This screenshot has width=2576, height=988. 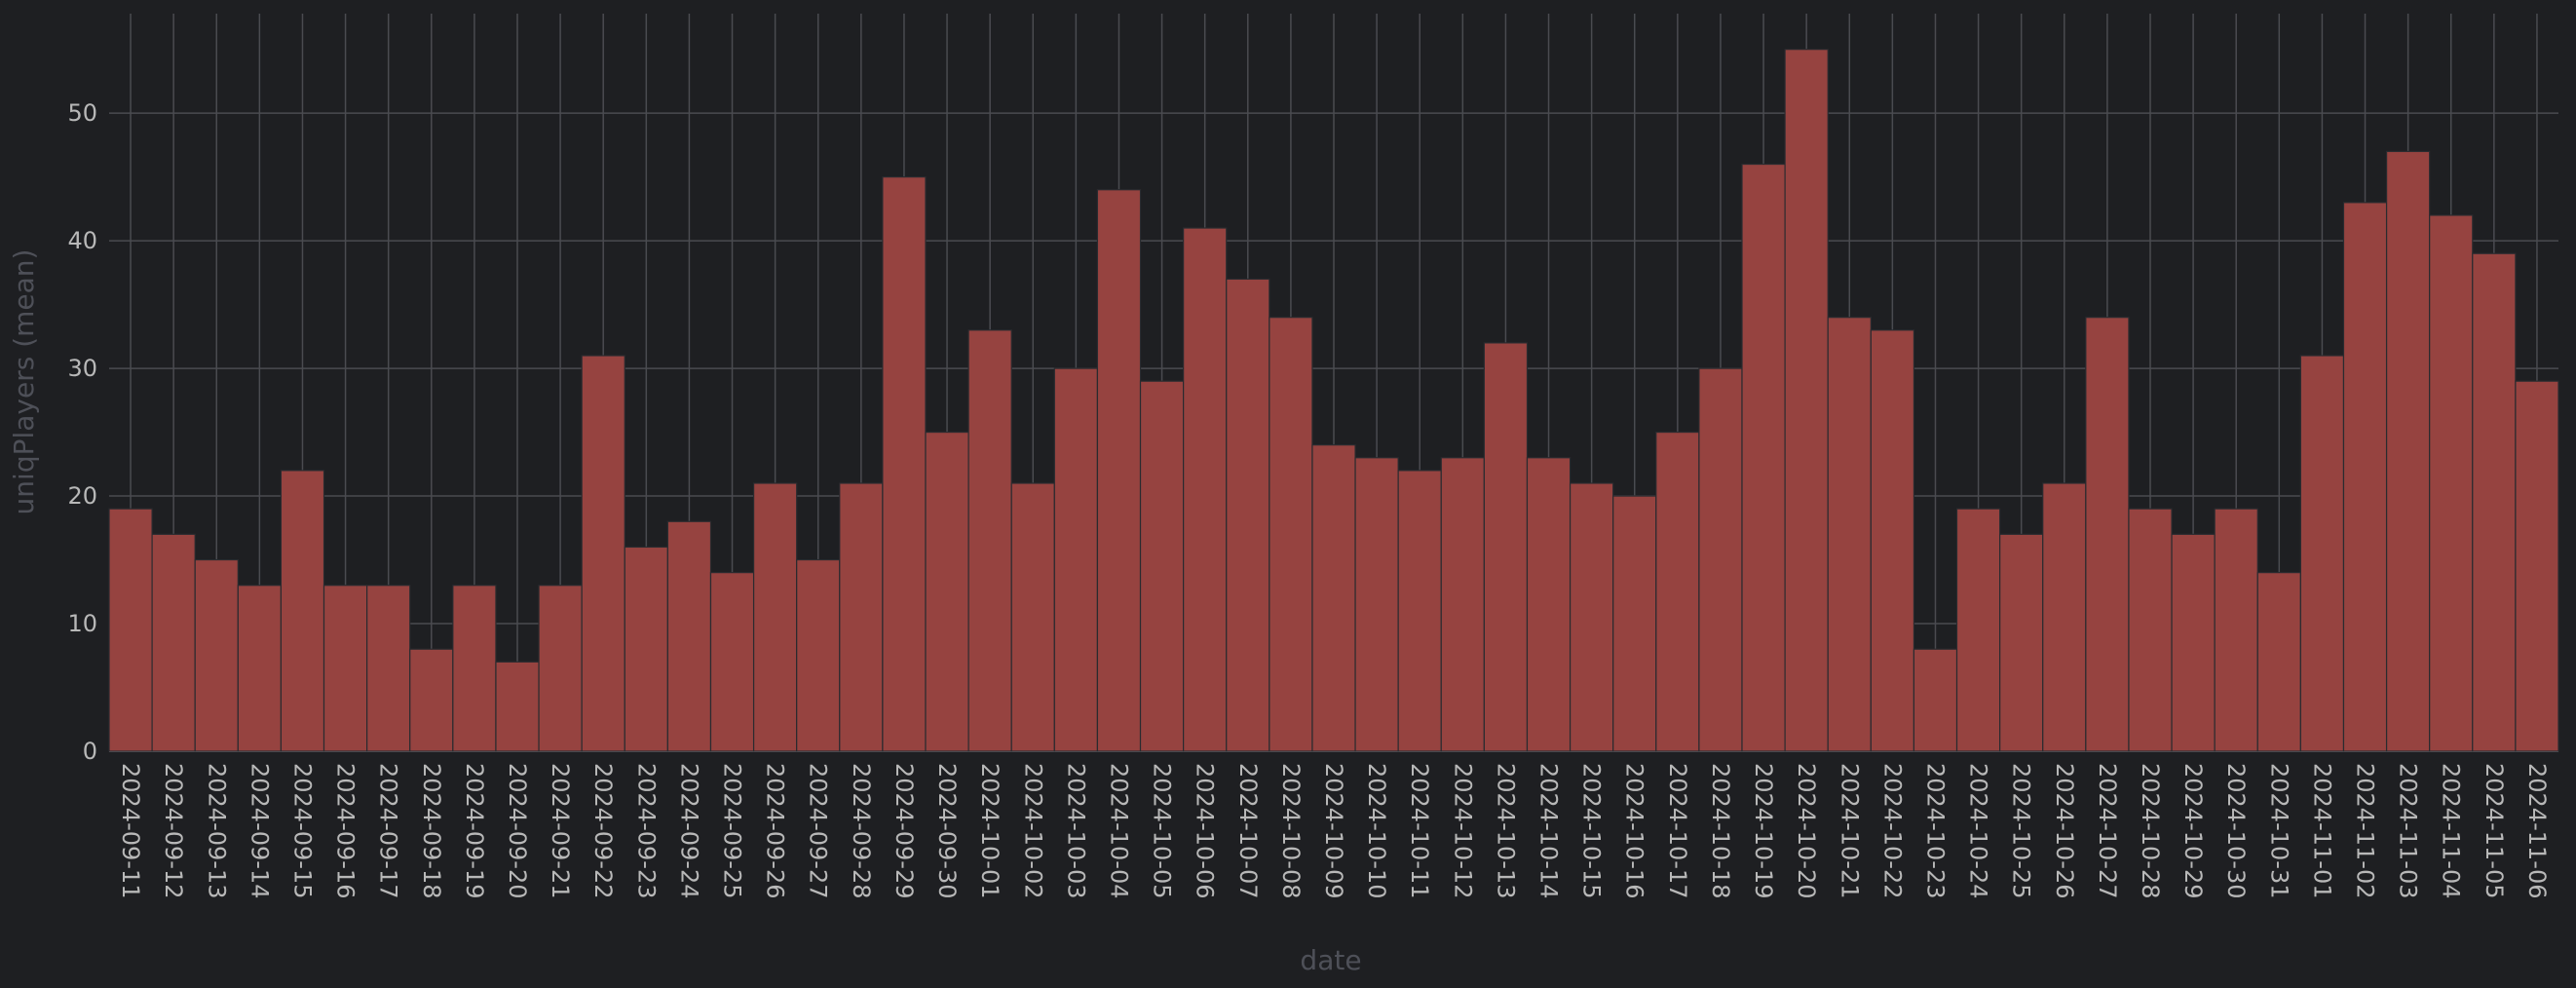 I want to click on y-axis-title: uniqPlayers (mean), so click(x=24, y=382).